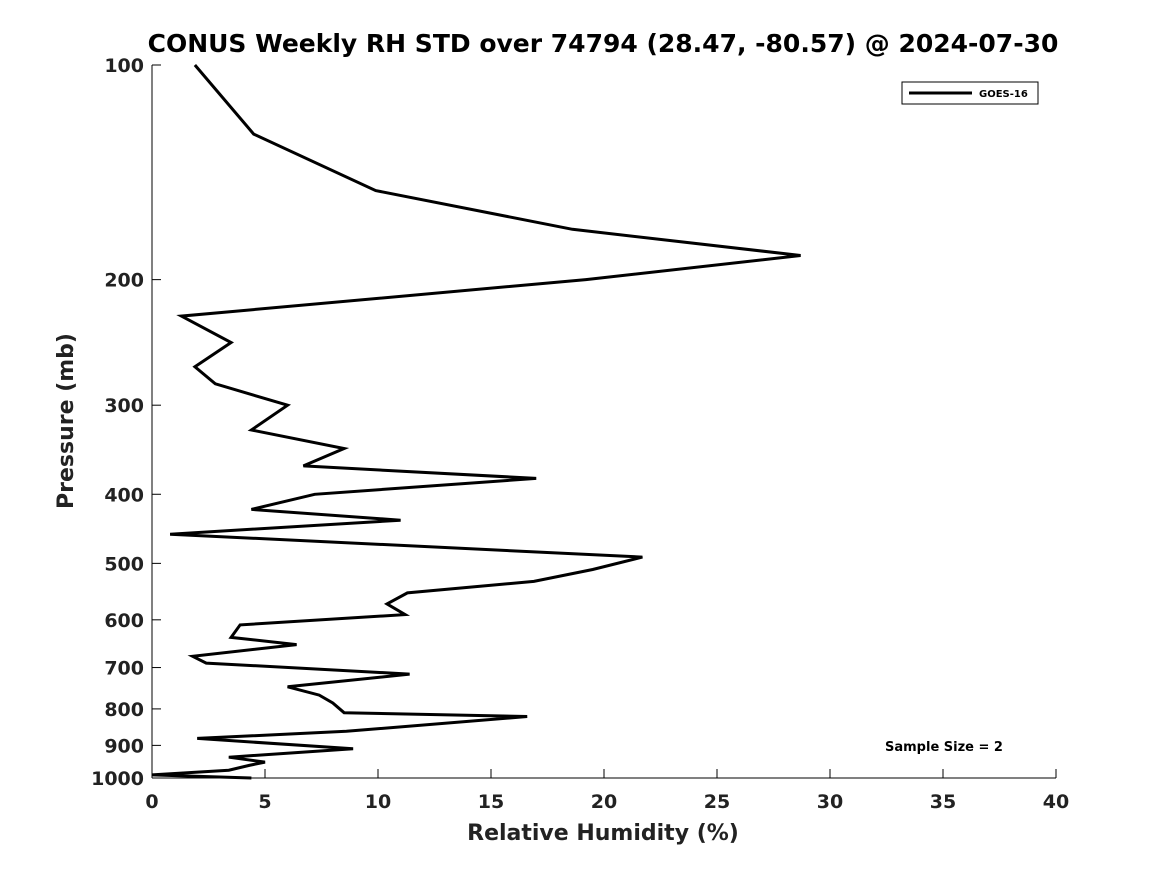  What do you see at coordinates (117, 779) in the screenshot?
I see `y-tick-label: 1000` at bounding box center [117, 779].